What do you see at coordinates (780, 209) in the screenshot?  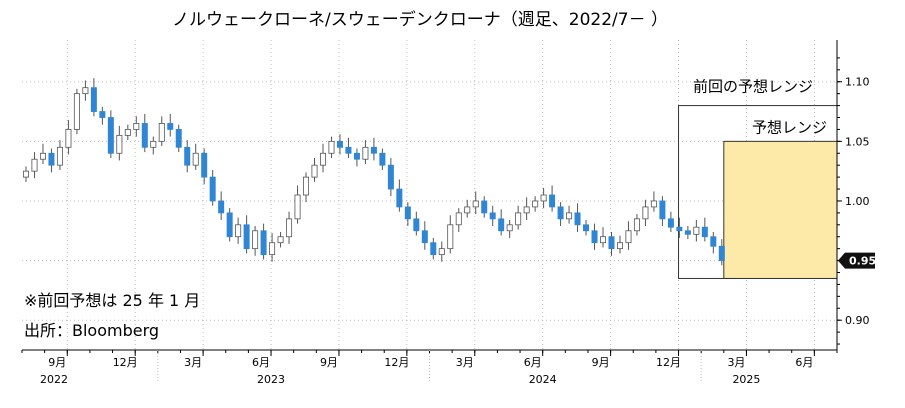 I see `forecast-range` at bounding box center [780, 209].